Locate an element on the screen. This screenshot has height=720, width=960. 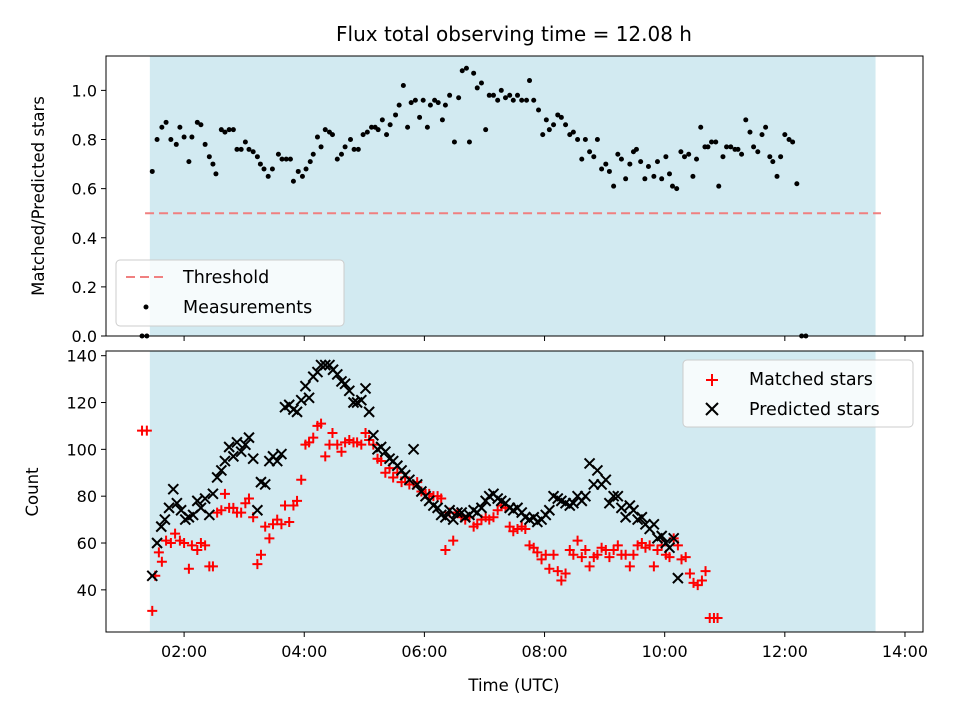
bottom-x-axis: 02:00 04:00 06:00 08:00 10:00 12:00 14:00 is located at coordinates (544, 646).